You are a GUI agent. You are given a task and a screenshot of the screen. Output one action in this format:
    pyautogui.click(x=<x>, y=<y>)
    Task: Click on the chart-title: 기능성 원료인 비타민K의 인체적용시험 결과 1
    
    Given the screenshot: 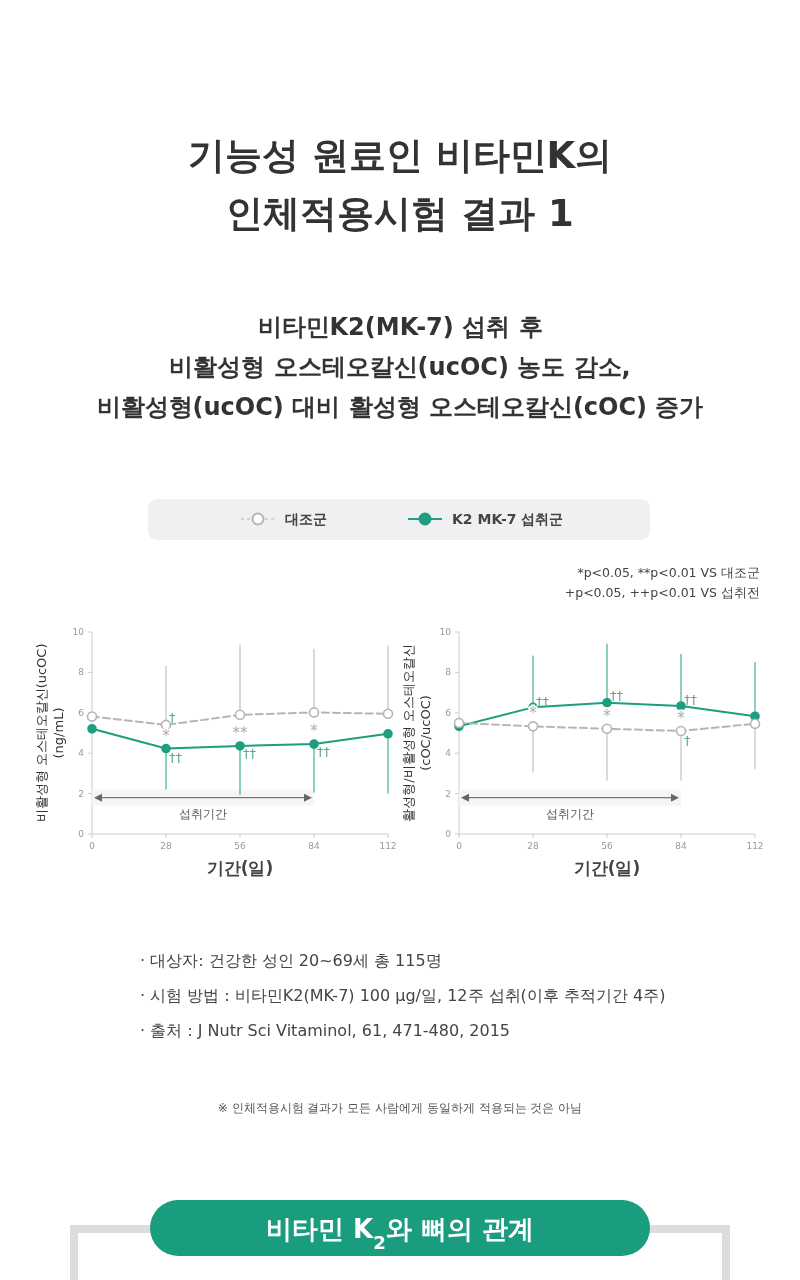 What is the action you would take?
    pyautogui.click(x=400, y=184)
    